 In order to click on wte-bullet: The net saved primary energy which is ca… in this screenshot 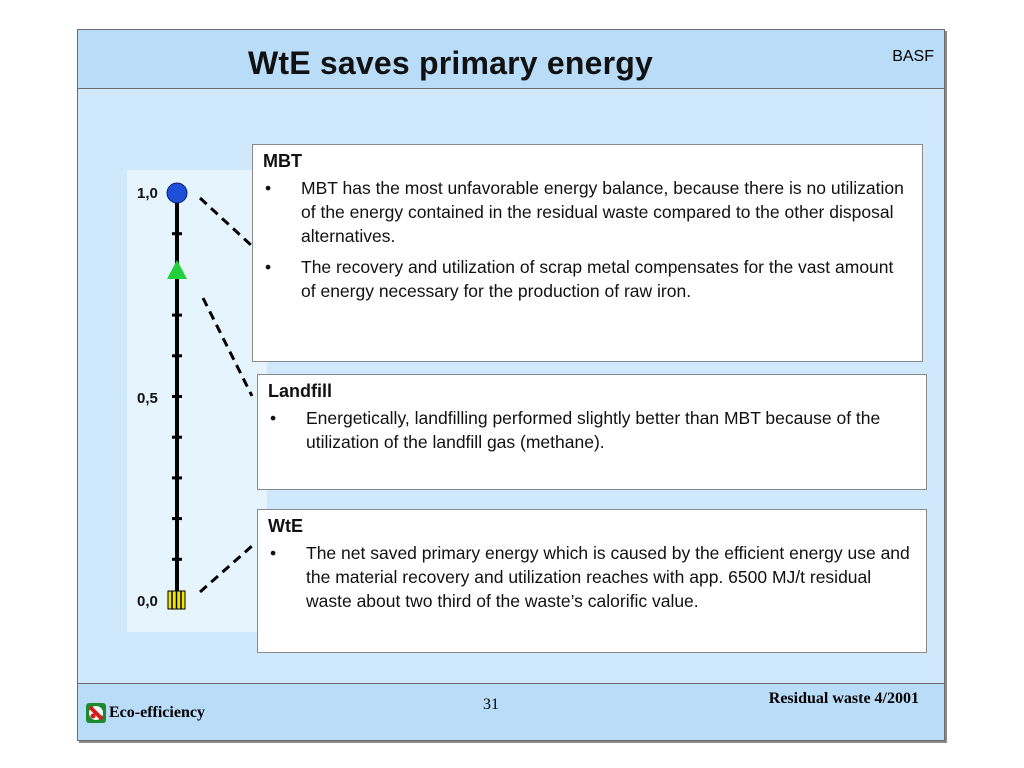, I will do `click(592, 577)`.